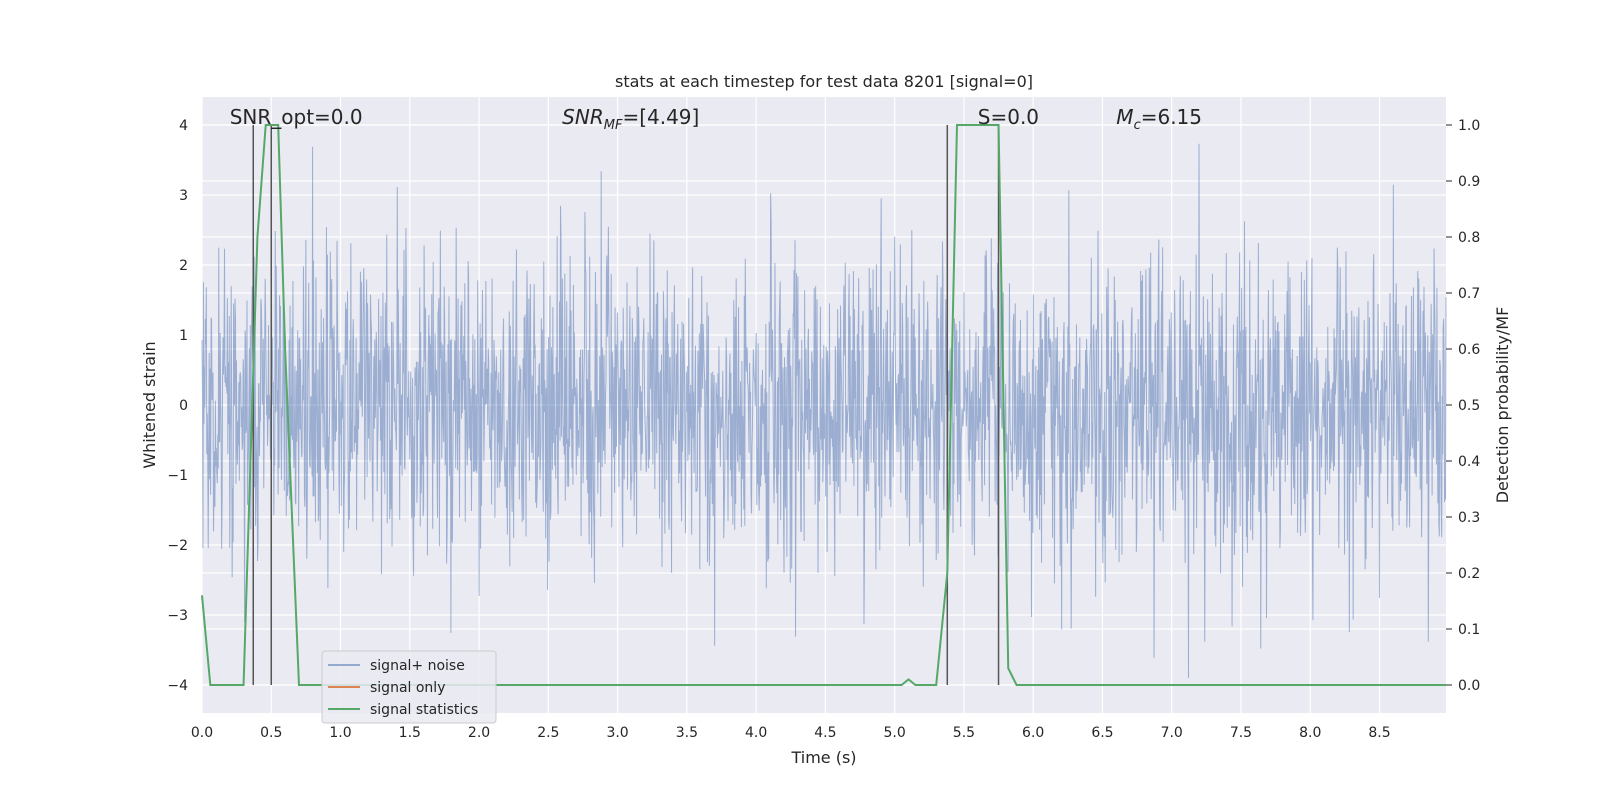 The image size is (1600, 800). What do you see at coordinates (1469, 686) in the screenshot?
I see `y-right-tick-label: 0.0` at bounding box center [1469, 686].